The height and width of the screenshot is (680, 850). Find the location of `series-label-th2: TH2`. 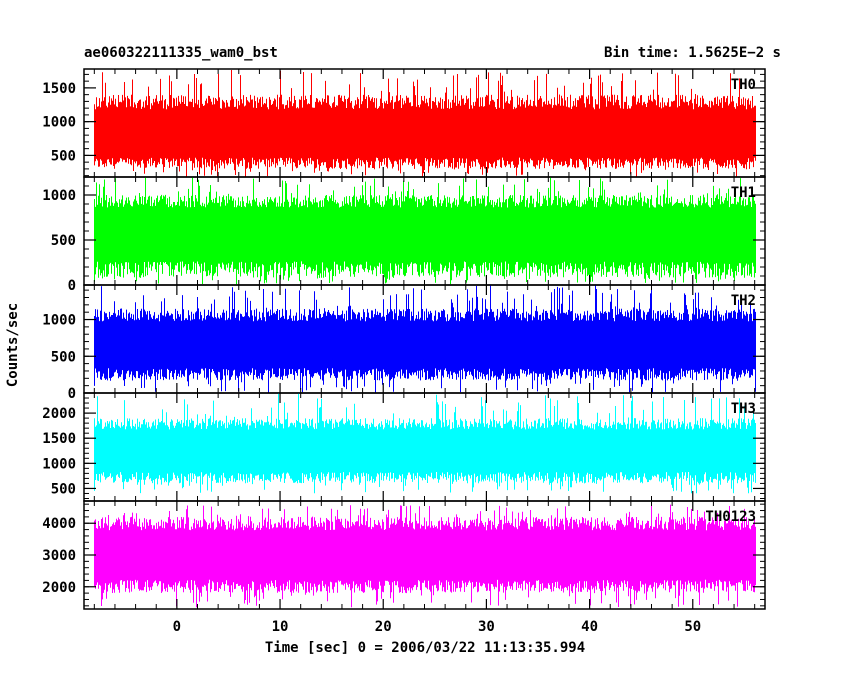

series-label-th2: TH2 is located at coordinates (743, 301).